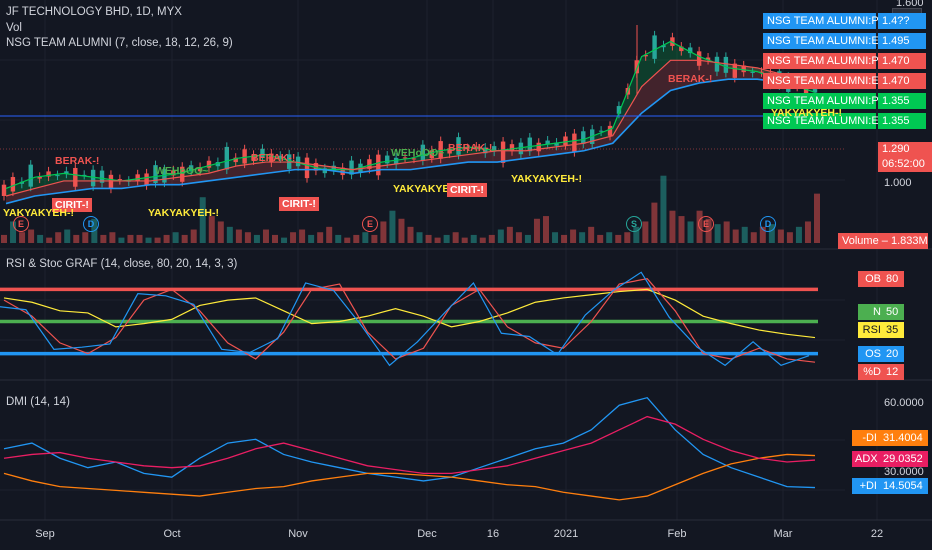 Image resolution: width=932 pixels, height=550 pixels. I want to click on rsi-tag-value: 35, so click(894, 330).